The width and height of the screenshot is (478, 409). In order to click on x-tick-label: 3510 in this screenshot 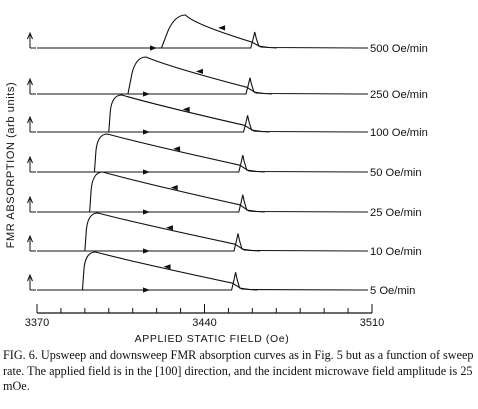, I will do `click(372, 323)`.